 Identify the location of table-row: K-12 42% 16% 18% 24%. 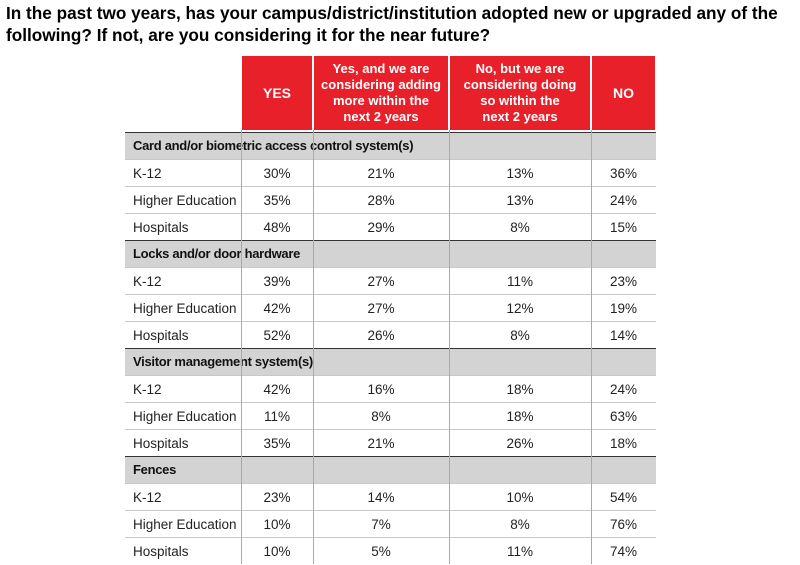
(390, 388).